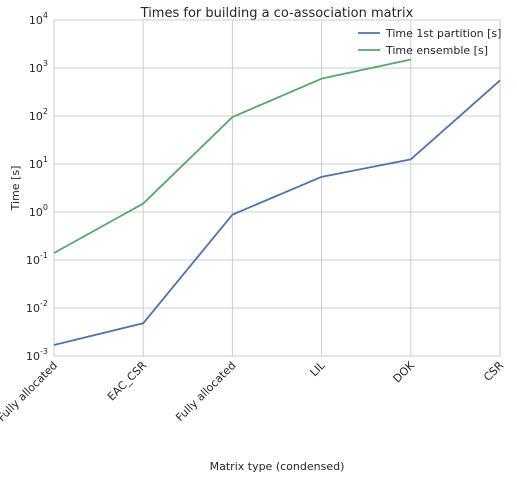 The height and width of the screenshot is (479, 517). What do you see at coordinates (38, 211) in the screenshot?
I see `y-tick-label: 10⁰` at bounding box center [38, 211].